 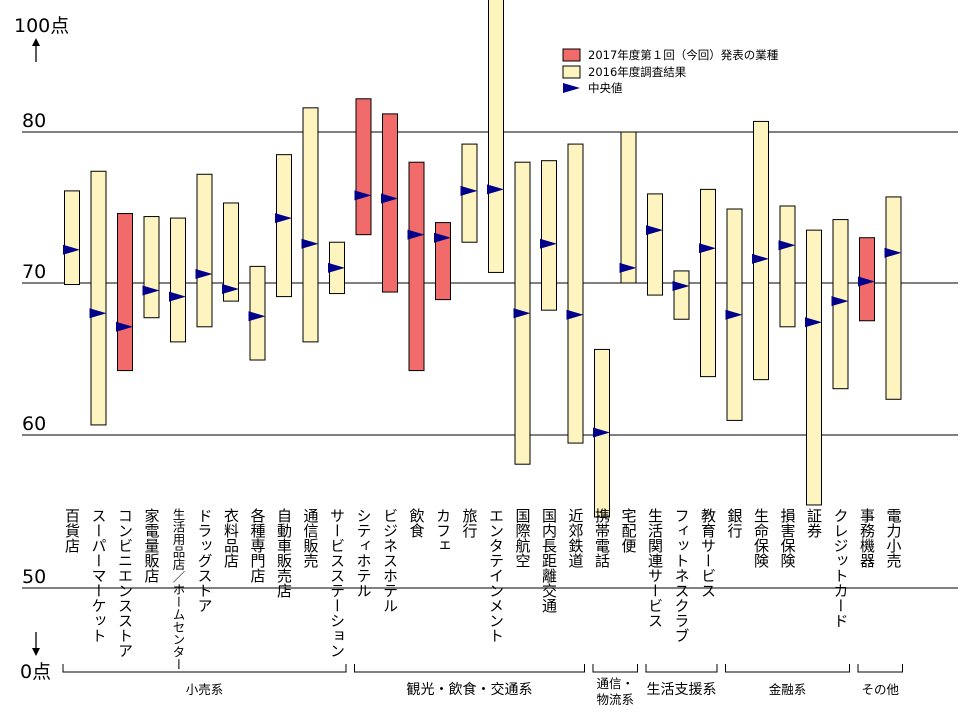 I want to click on category-label: ドラッグストア, so click(x=205, y=560).